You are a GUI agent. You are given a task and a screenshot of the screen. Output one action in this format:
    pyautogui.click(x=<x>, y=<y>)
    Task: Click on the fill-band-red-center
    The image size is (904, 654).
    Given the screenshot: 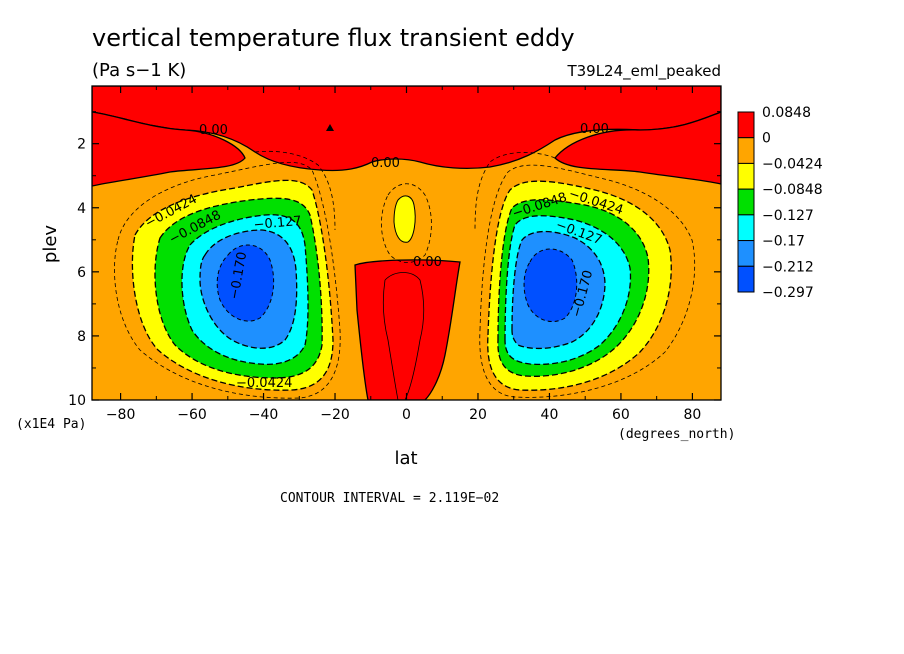 What is the action you would take?
    pyautogui.click(x=407, y=329)
    